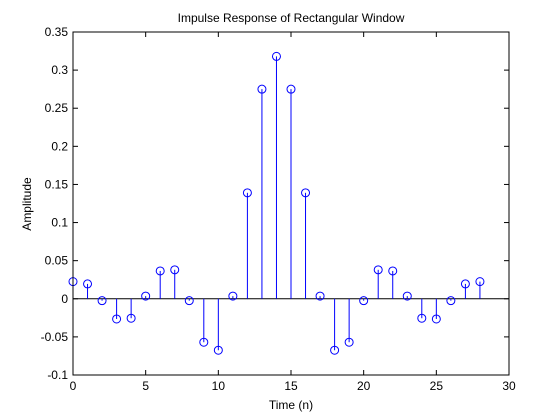 The width and height of the screenshot is (560, 420). I want to click on y-axis-label: Amplitude, so click(27, 204).